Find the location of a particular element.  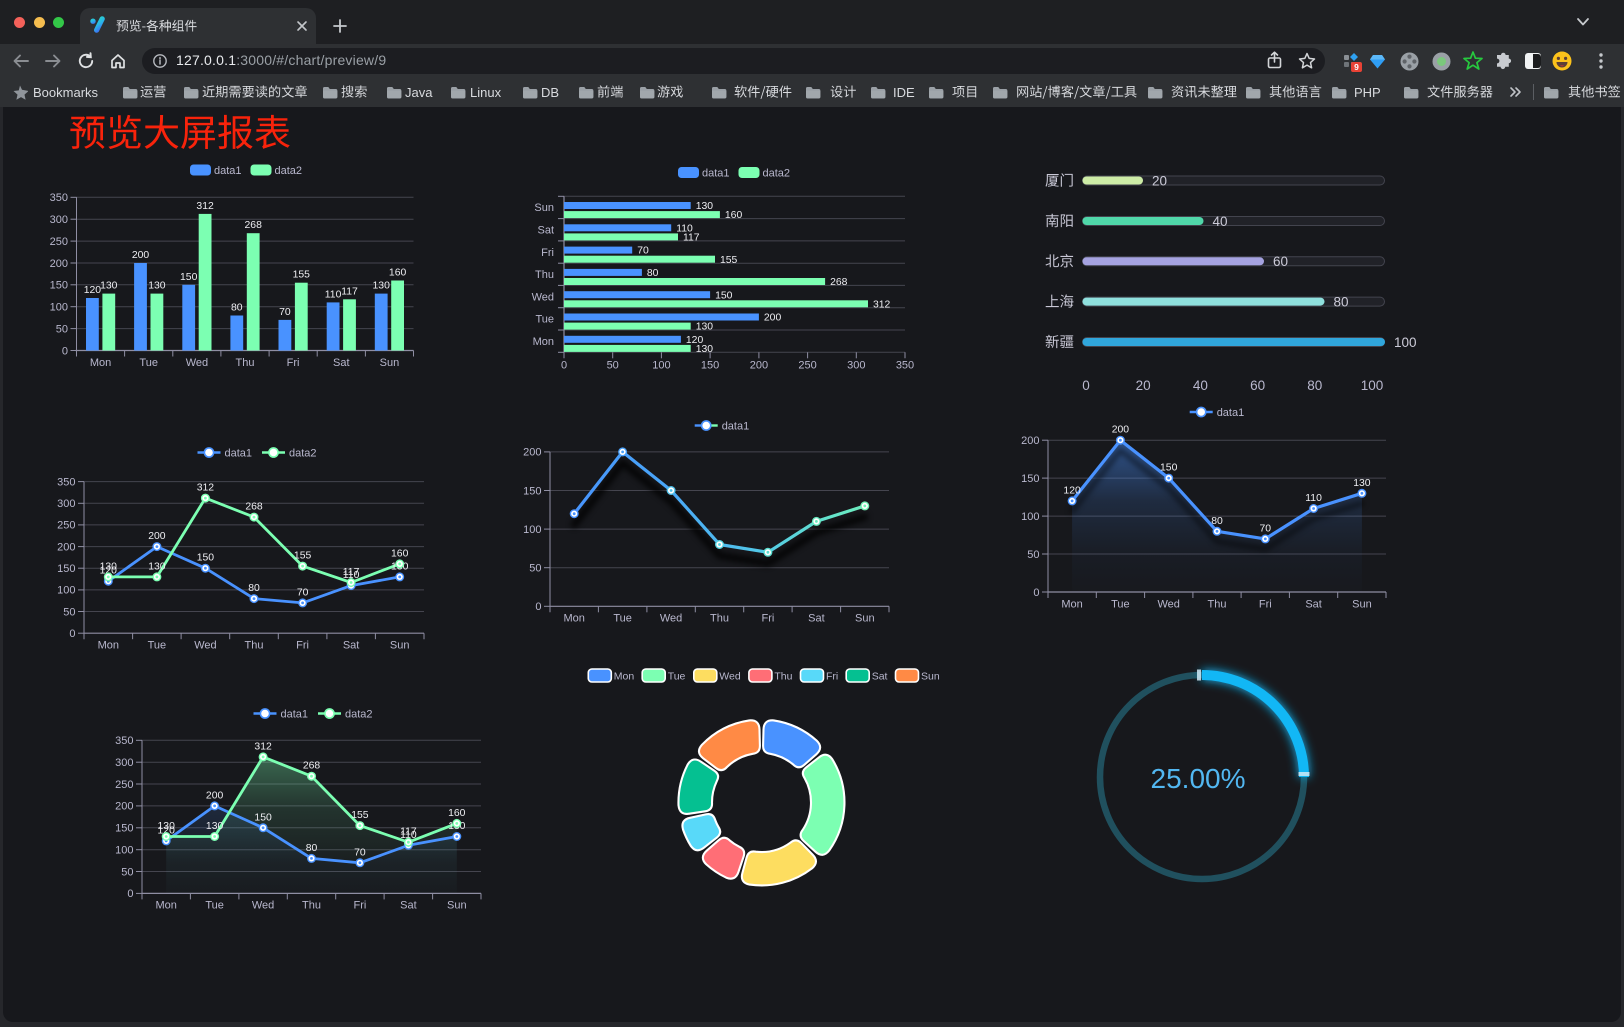

svg-text: Tue is located at coordinates (544, 320).